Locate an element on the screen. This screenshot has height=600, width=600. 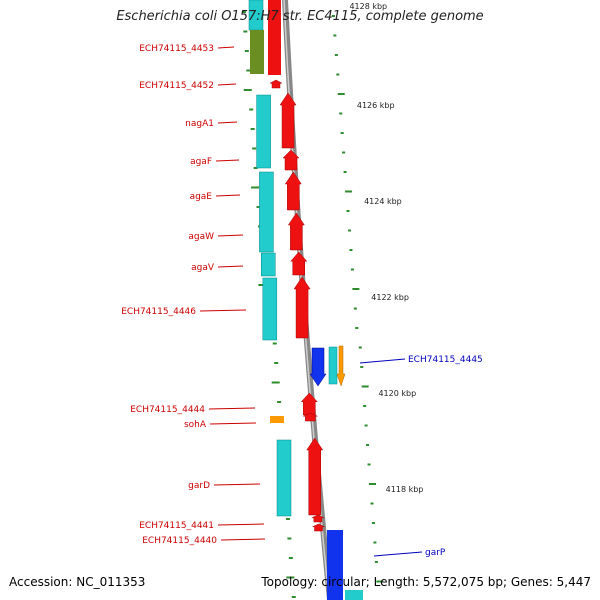
scale-label: 4128 kbp is located at coordinates (368, 6).